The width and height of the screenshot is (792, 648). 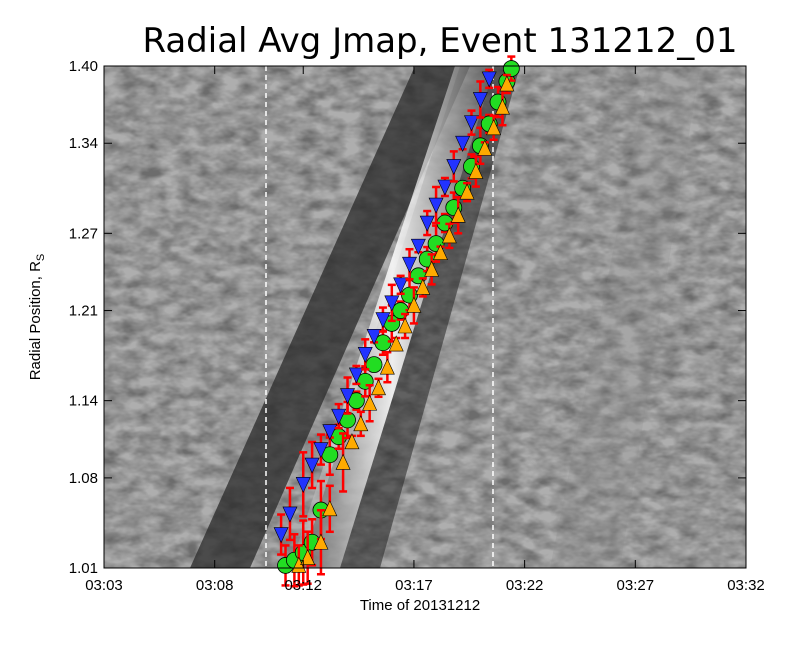 I want to click on x-tick-label: 03:27, so click(x=636, y=585).